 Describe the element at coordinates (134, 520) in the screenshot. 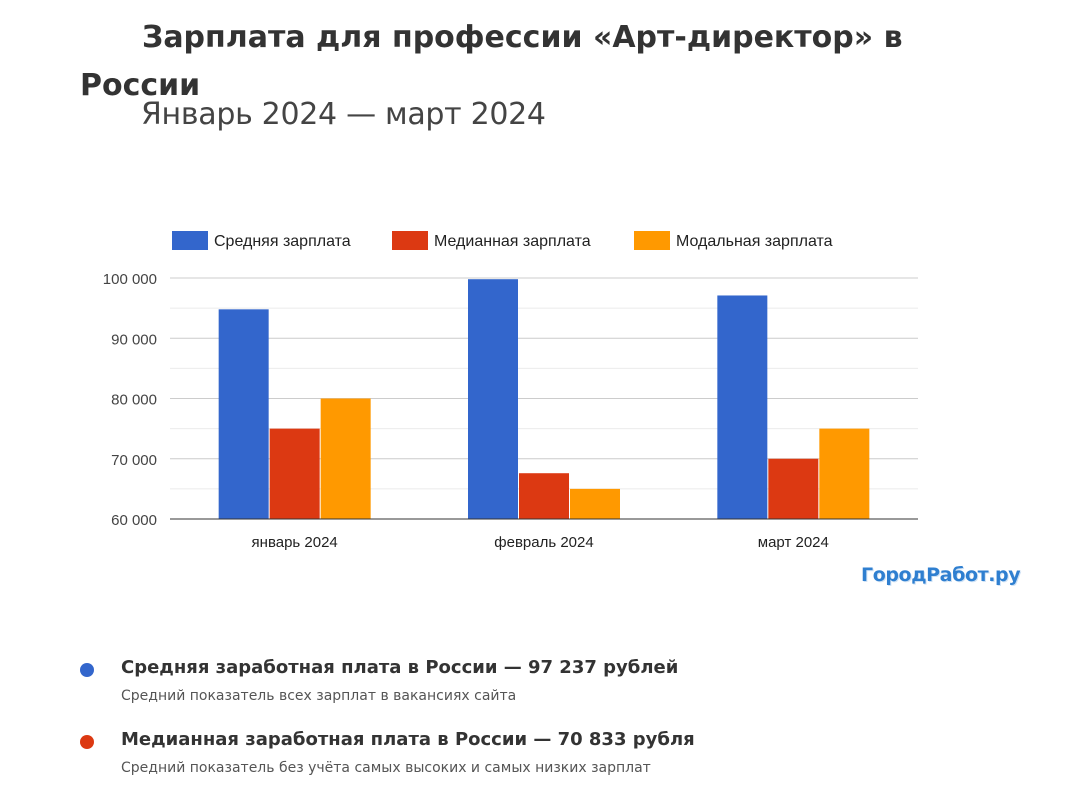

I see `y-tick-label: 60 000` at that location.